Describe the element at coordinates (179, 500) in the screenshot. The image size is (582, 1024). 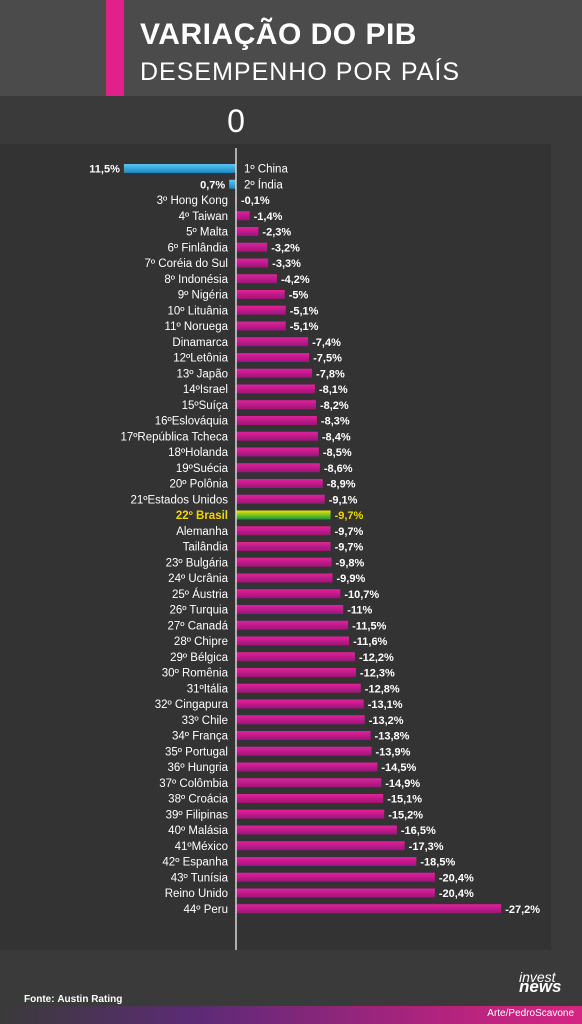
I see `country-label: 21ºEstados Unidos` at that location.